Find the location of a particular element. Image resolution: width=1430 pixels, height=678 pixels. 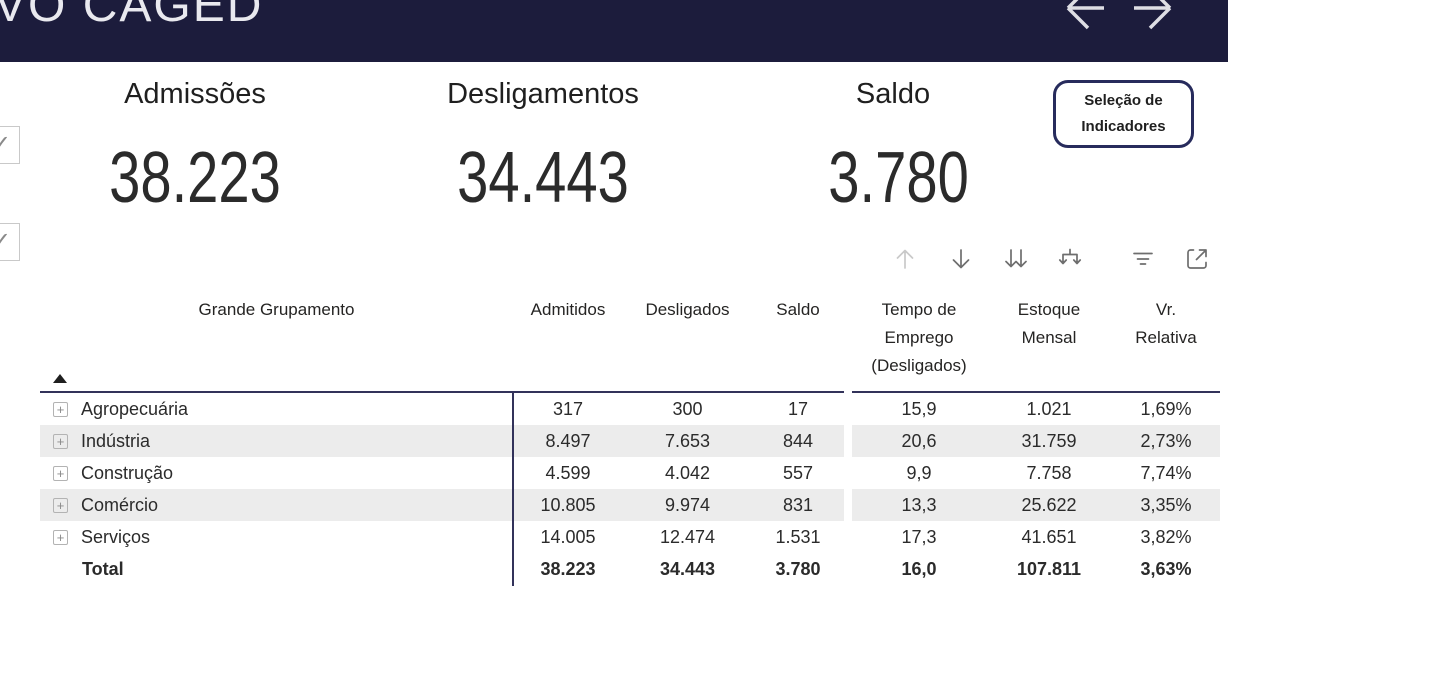

cell-desligados: 4.042 is located at coordinates (687, 472).